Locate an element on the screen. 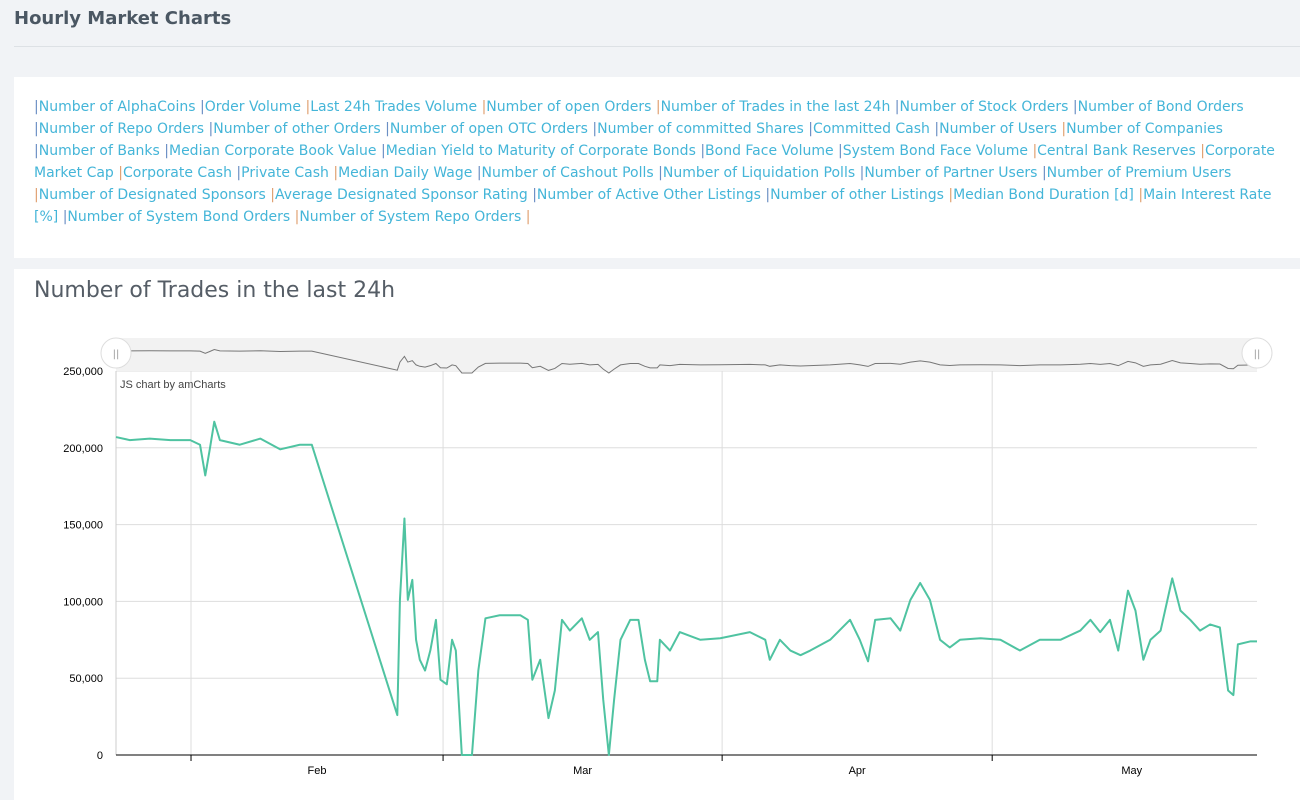  chart-link: Order Volume is located at coordinates (253, 107).